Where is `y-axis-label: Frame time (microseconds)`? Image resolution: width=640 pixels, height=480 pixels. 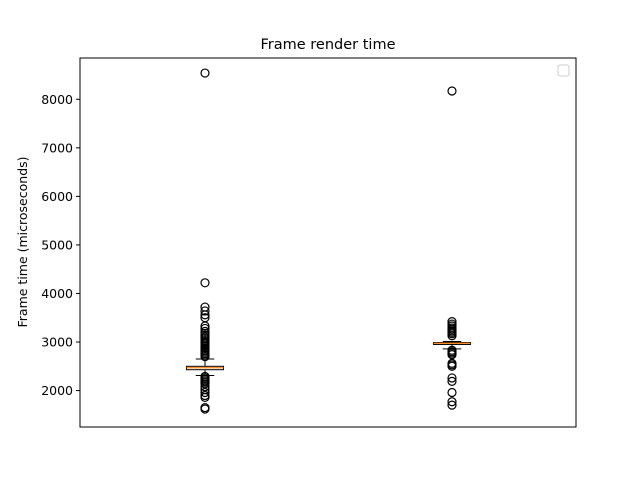 y-axis-label: Frame time (microseconds) is located at coordinates (22, 241).